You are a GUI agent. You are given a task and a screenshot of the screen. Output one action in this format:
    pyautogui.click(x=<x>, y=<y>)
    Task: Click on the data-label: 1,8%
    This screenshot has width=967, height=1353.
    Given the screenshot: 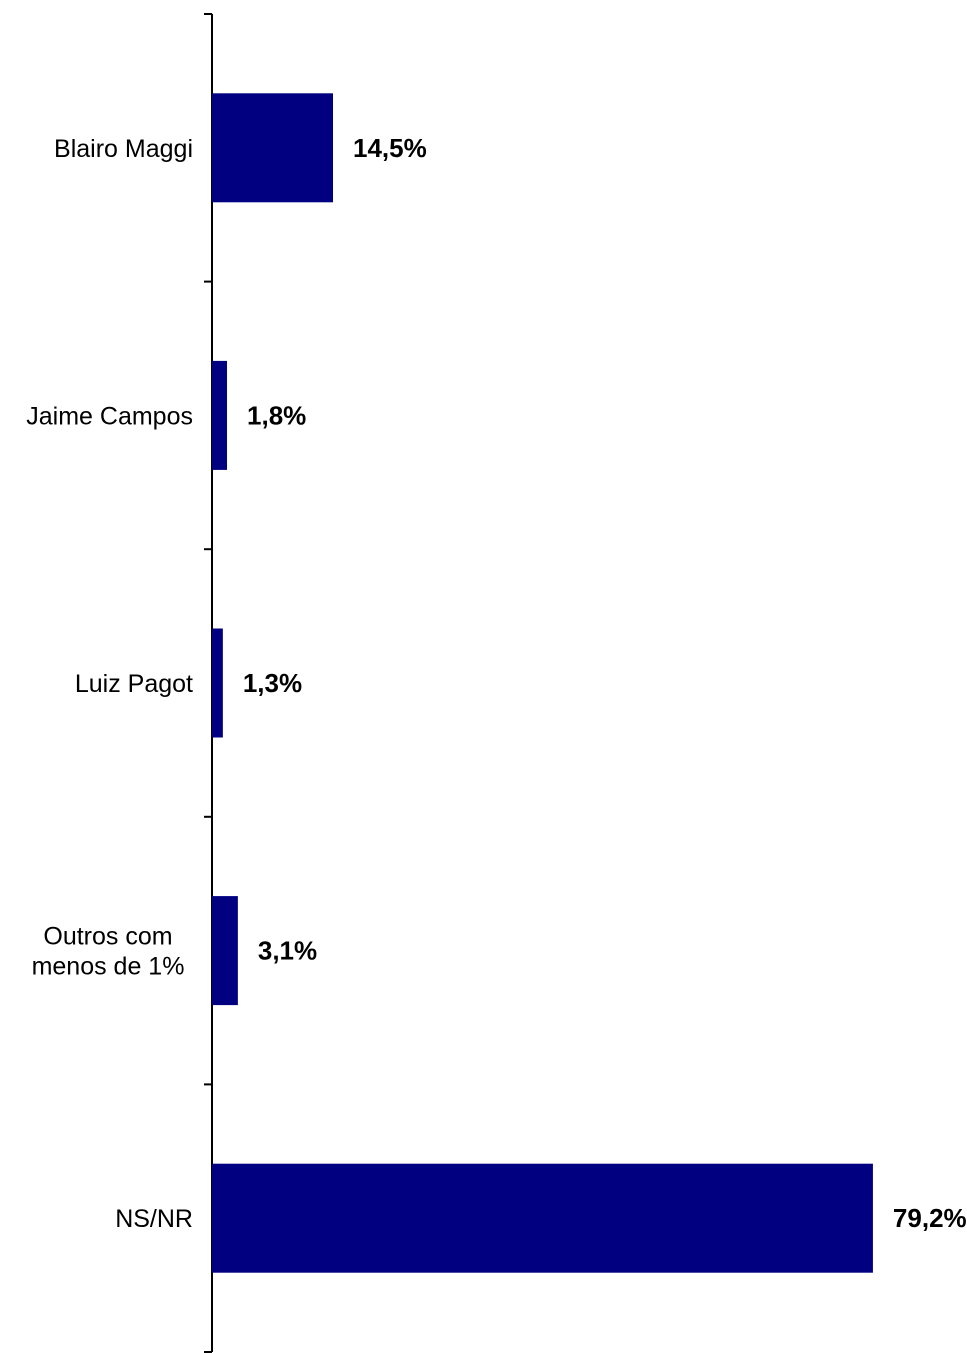 What is the action you would take?
    pyautogui.click(x=276, y=415)
    